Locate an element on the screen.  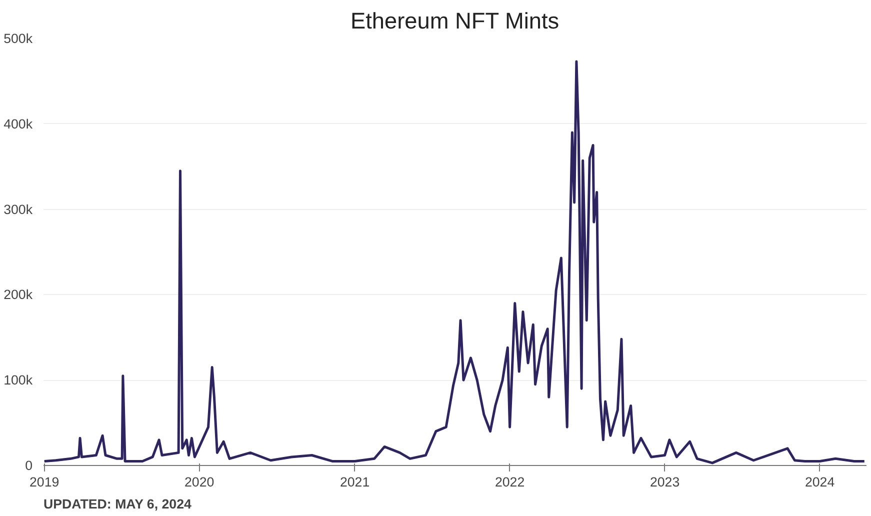
x-tick-label: 2021 is located at coordinates (355, 482).